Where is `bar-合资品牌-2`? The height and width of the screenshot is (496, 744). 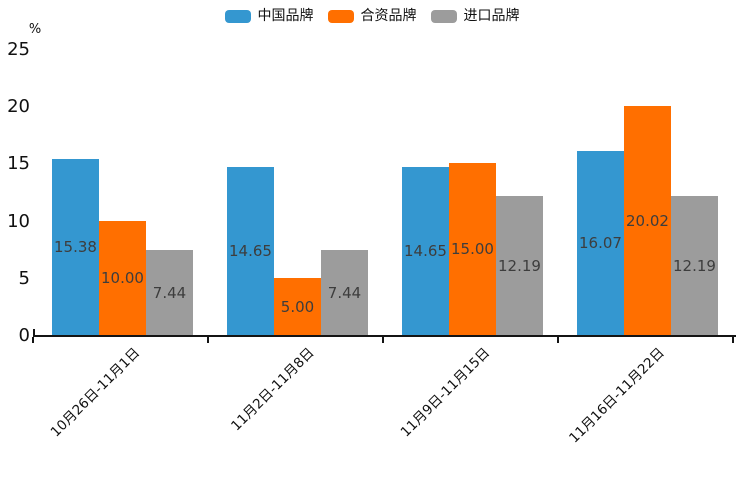
bar-合资品牌-2 is located at coordinates (472, 249).